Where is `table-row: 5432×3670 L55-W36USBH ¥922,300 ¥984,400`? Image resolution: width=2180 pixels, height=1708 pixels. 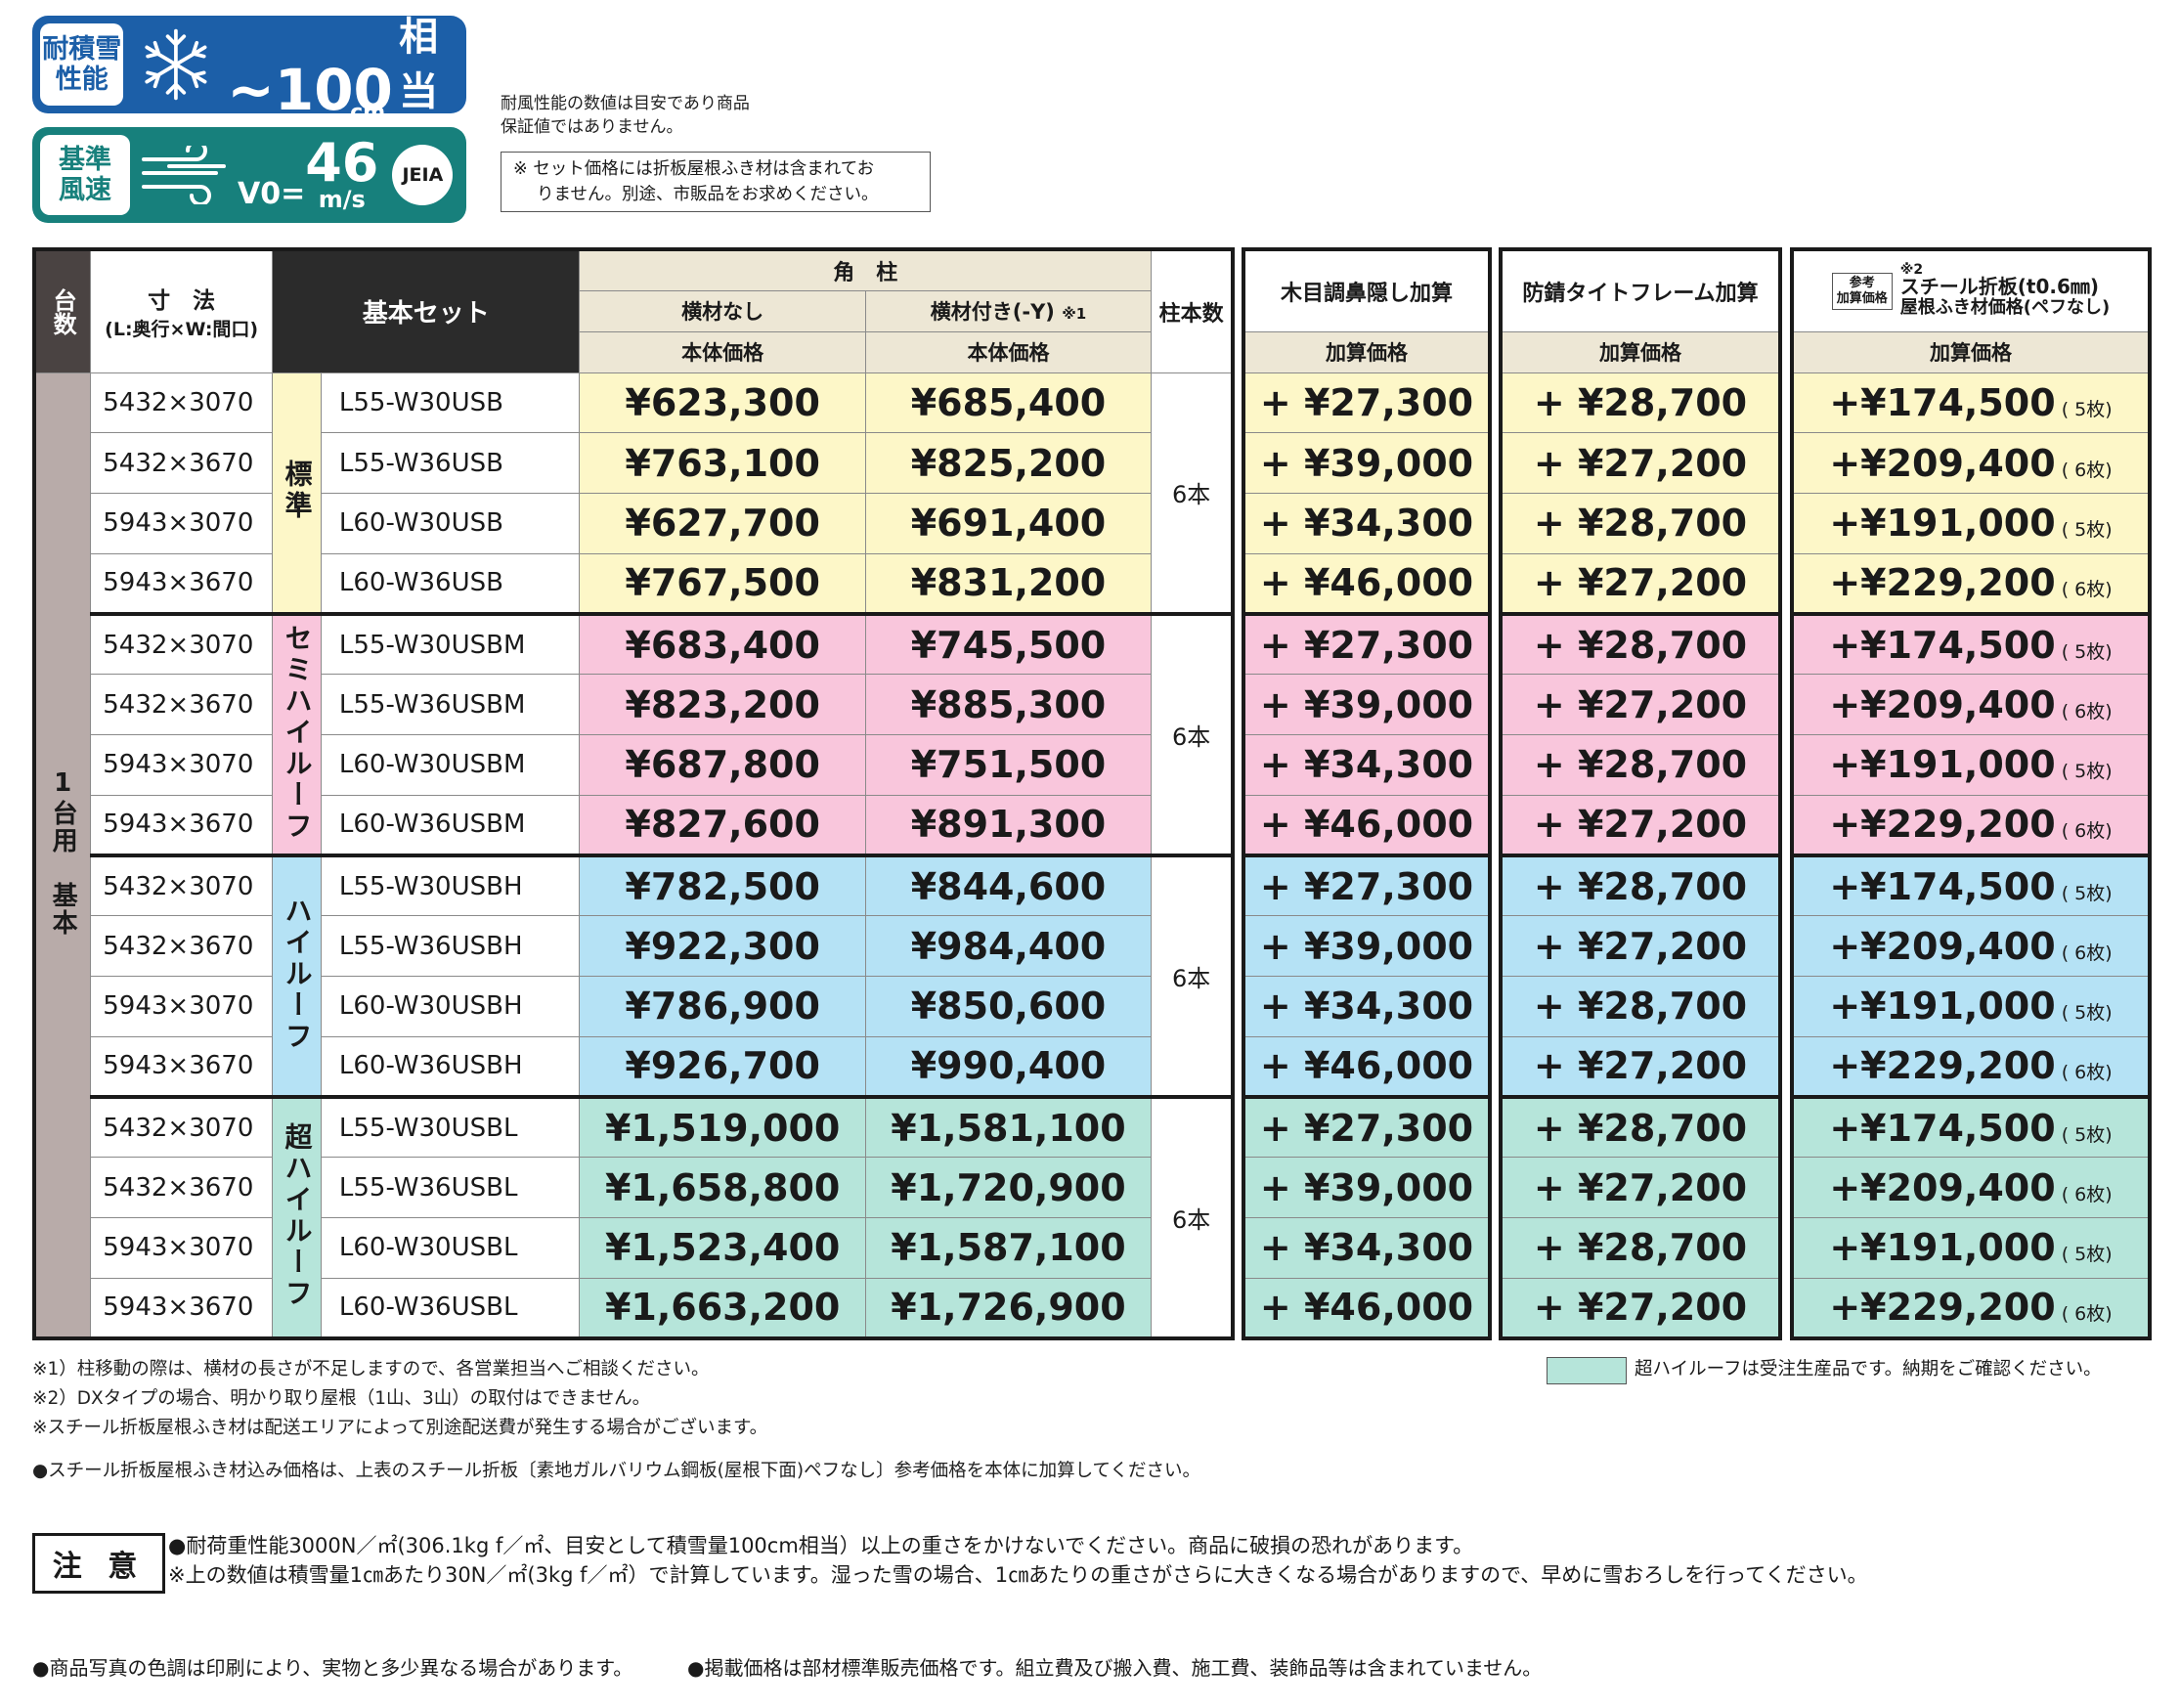 table-row: 5432×3670 L55-W36USBH ¥922,300 ¥984,400 is located at coordinates (633, 946).